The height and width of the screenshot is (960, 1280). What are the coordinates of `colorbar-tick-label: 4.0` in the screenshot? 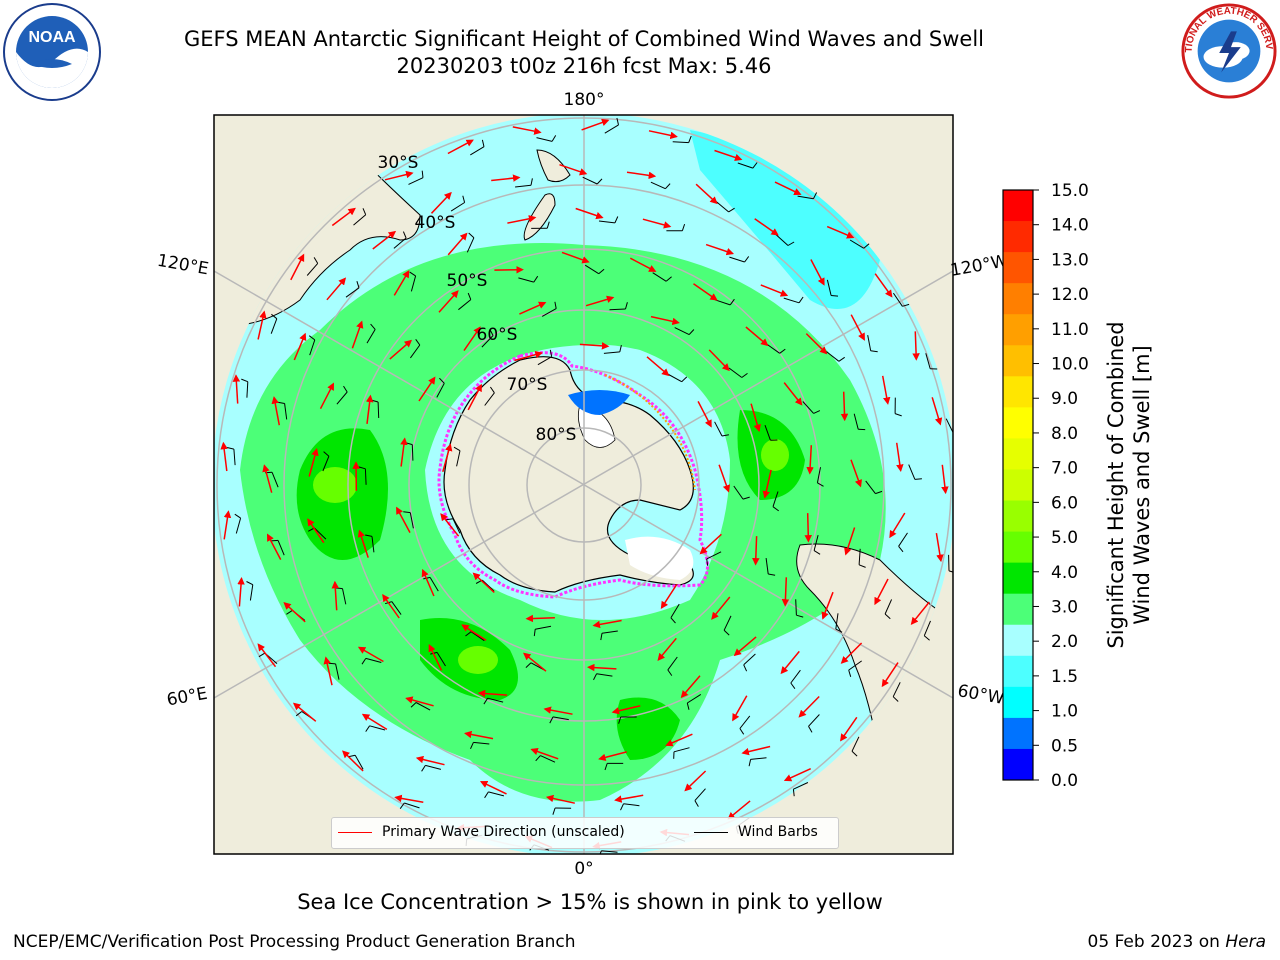 It's located at (1064, 573).